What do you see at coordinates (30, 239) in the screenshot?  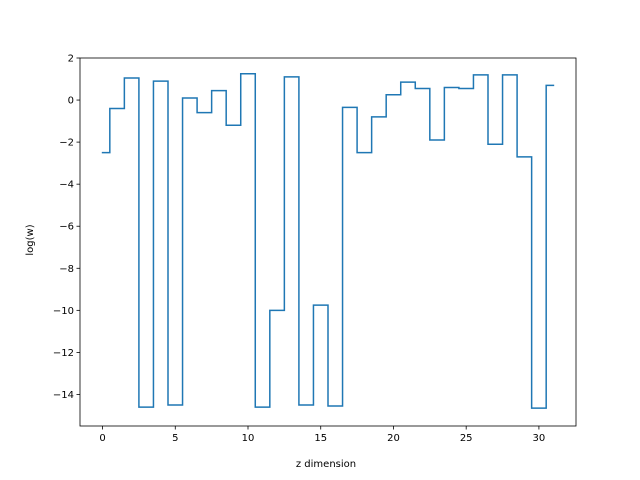 I see `y-axis-label: log(w)` at bounding box center [30, 239].